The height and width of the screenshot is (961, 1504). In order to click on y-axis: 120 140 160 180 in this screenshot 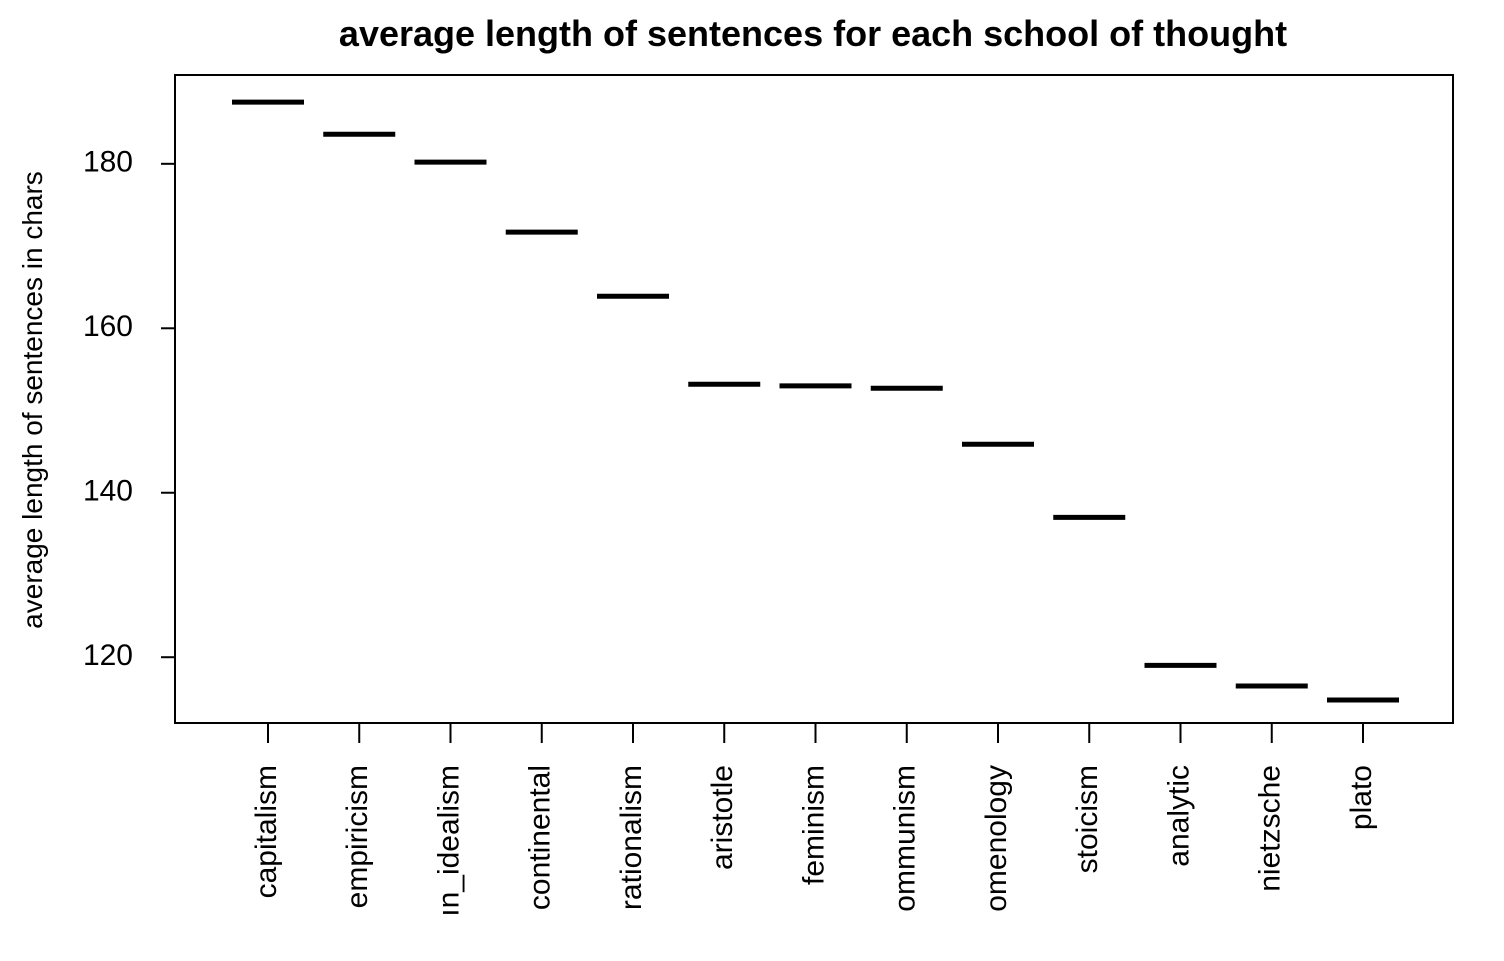, I will do `click(129, 409)`.